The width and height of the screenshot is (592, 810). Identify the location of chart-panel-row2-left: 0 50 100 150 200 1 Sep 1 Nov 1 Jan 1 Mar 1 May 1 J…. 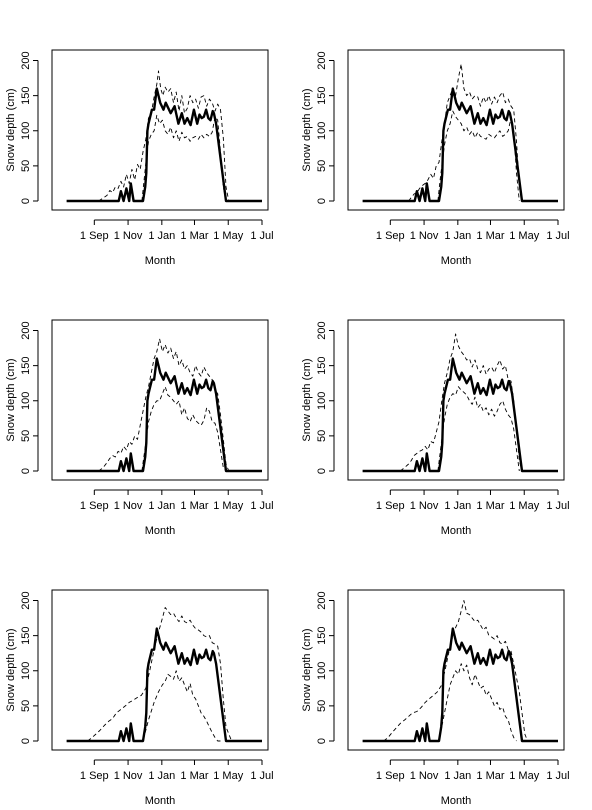
(139, 428).